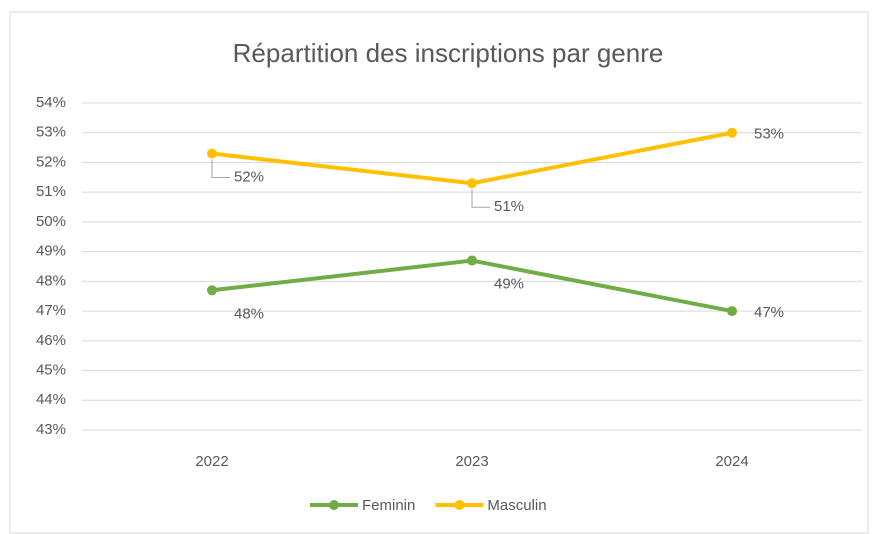 Image resolution: width=876 pixels, height=534 pixels. Describe the element at coordinates (448, 53) in the screenshot. I see `chart-title: Répartition des inscriptions par genre` at that location.